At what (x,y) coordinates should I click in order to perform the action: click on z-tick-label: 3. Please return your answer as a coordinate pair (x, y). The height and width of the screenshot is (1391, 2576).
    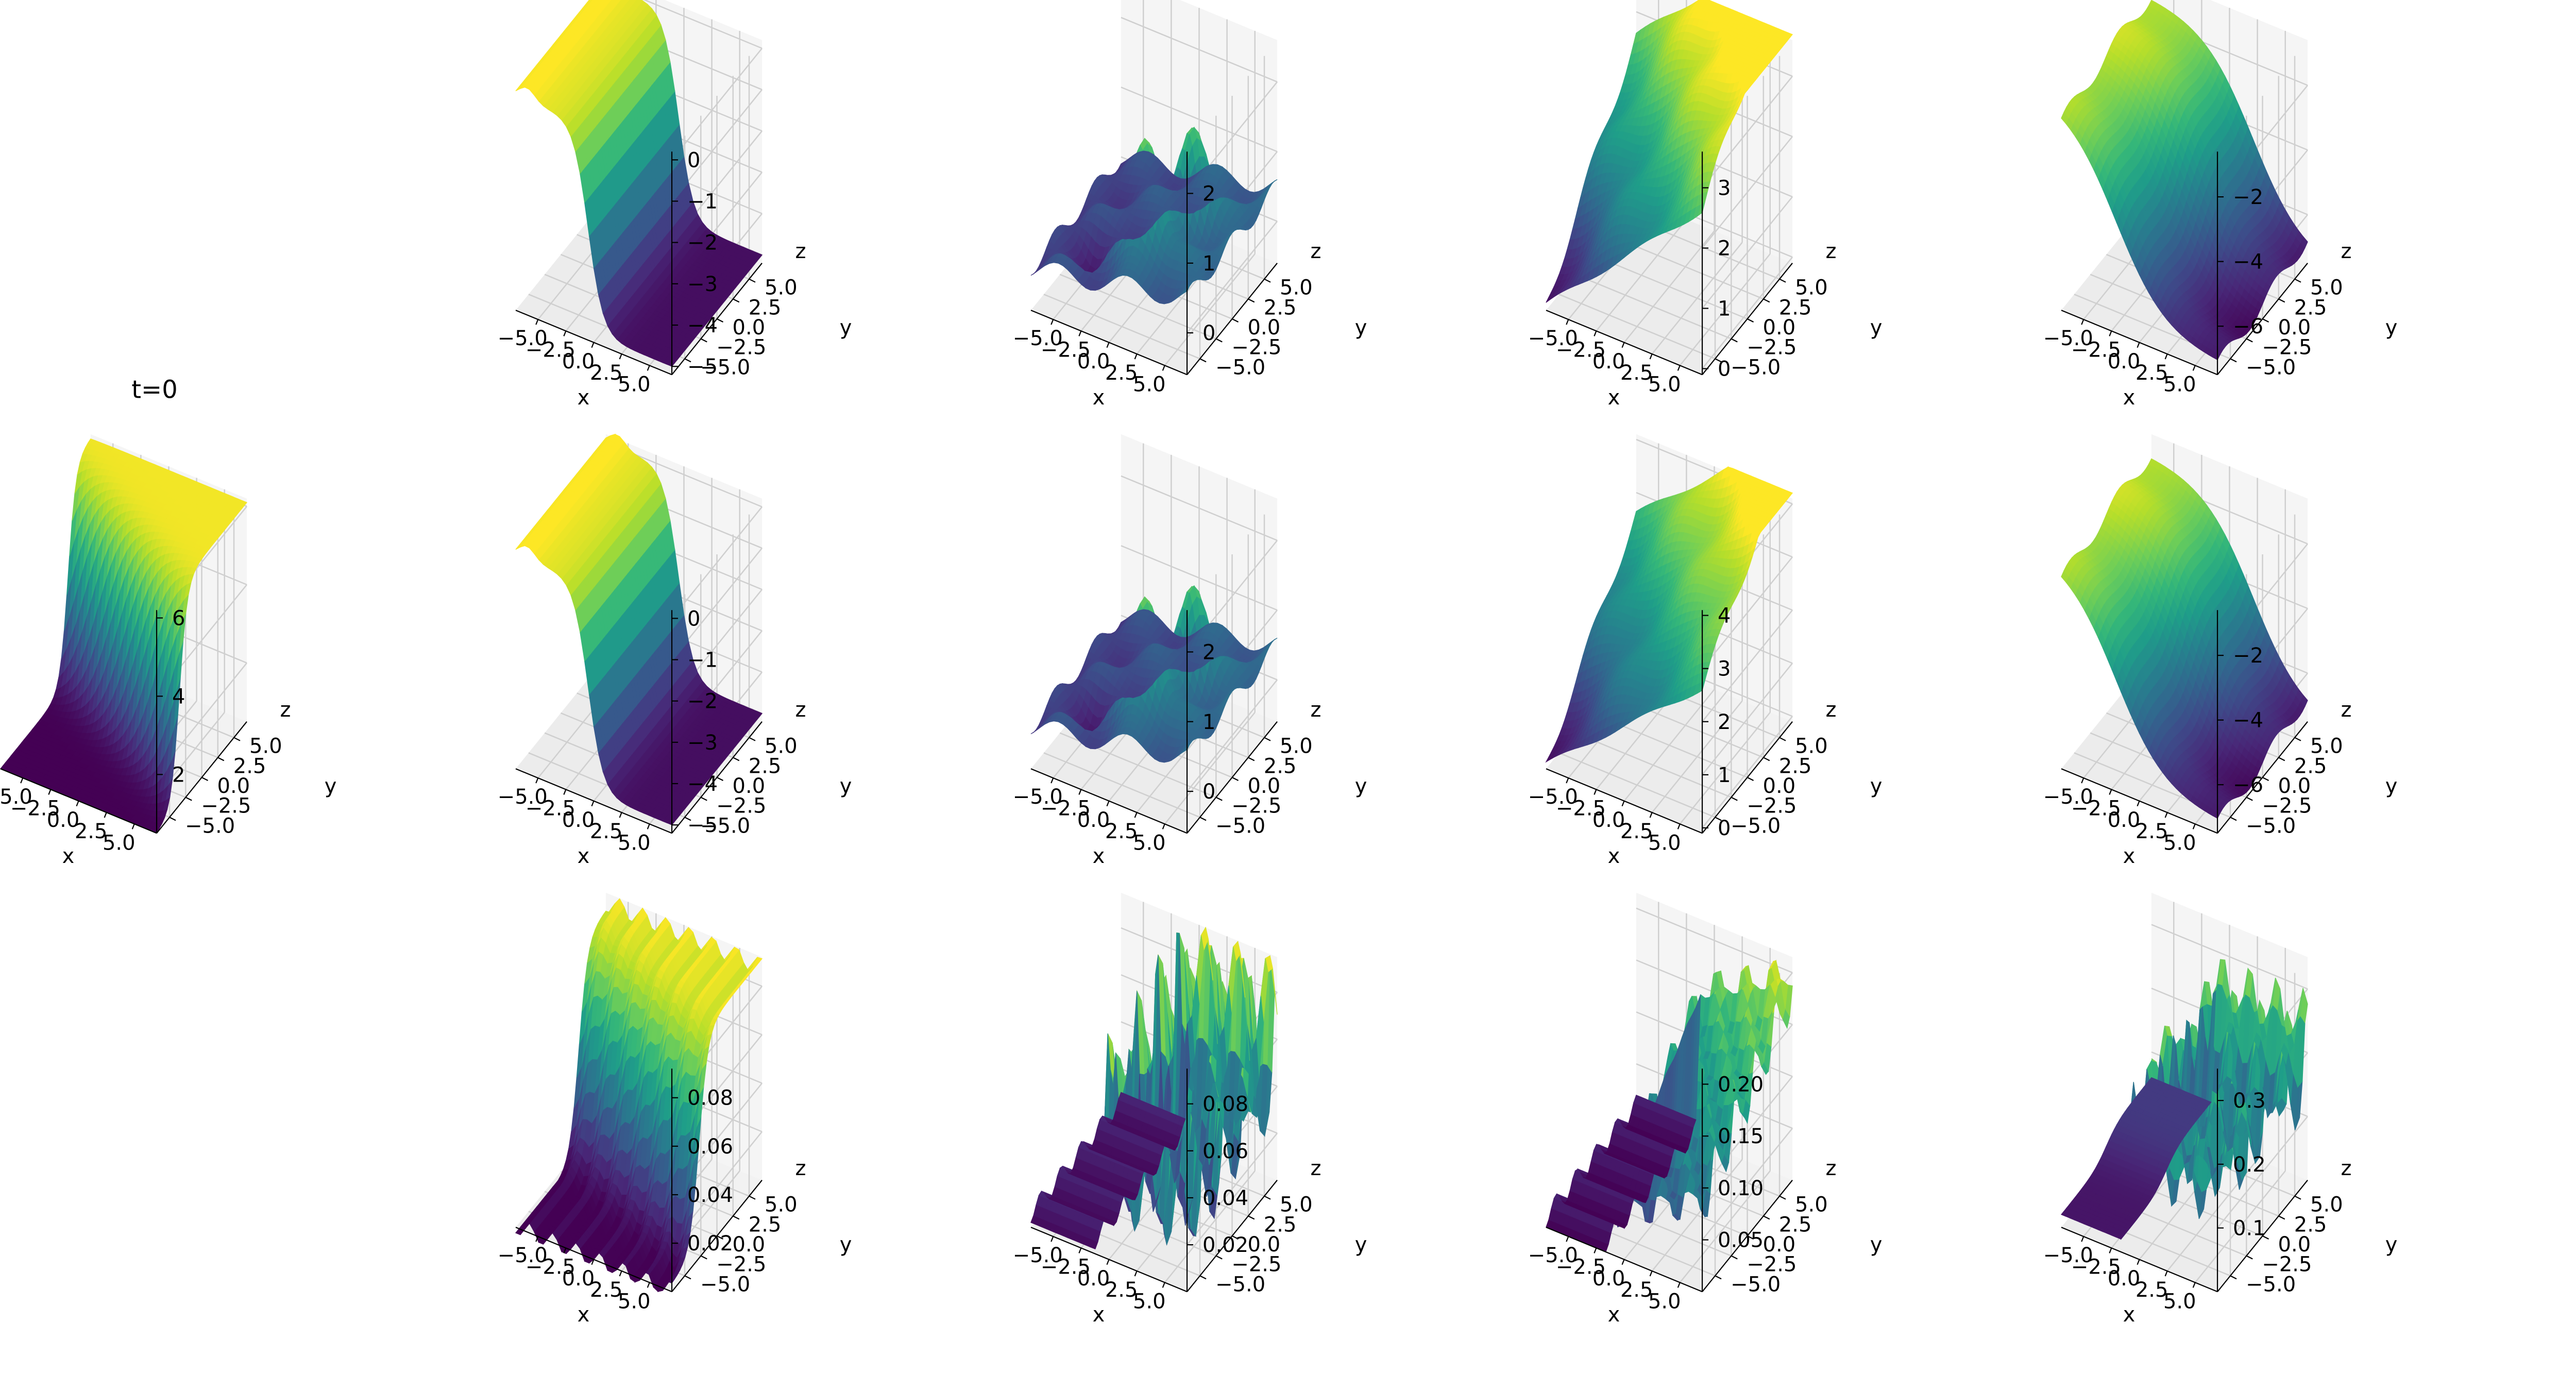
    Looking at the image, I should click on (1724, 188).